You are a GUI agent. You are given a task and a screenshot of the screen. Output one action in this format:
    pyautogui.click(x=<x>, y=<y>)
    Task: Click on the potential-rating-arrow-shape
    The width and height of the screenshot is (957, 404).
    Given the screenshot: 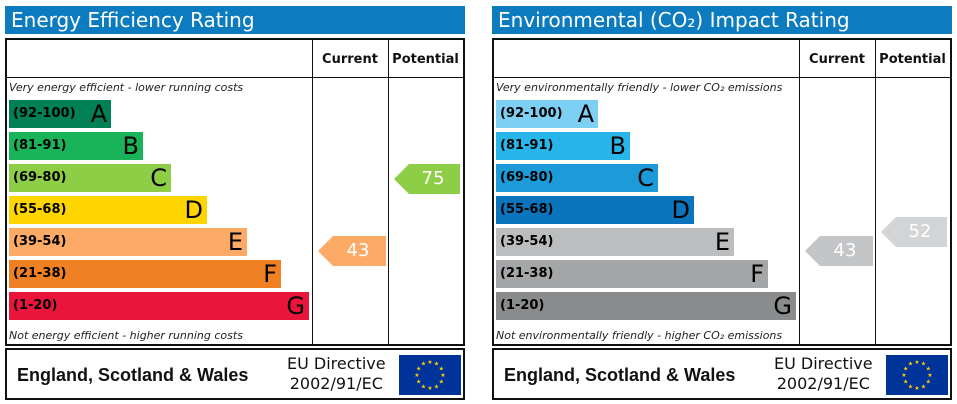 What is the action you would take?
    pyautogui.click(x=427, y=179)
    